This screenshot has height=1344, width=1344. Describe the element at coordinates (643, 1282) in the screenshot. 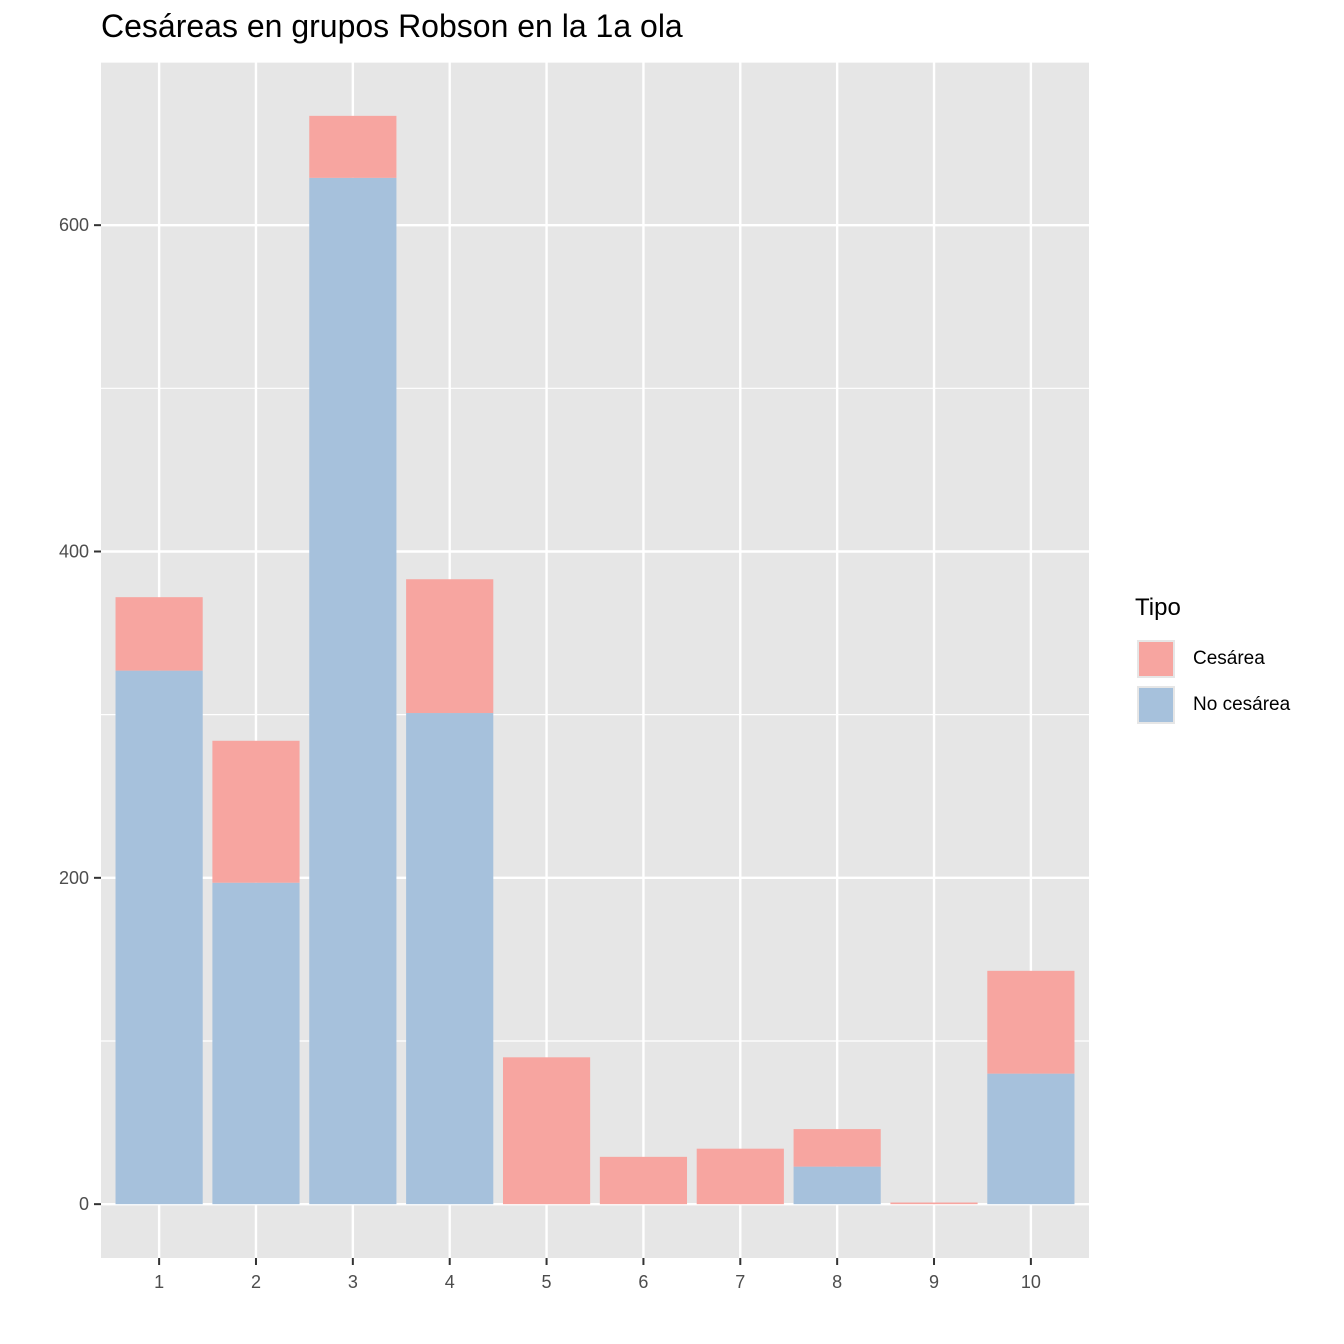

I see `x-tick-label: 6` at that location.